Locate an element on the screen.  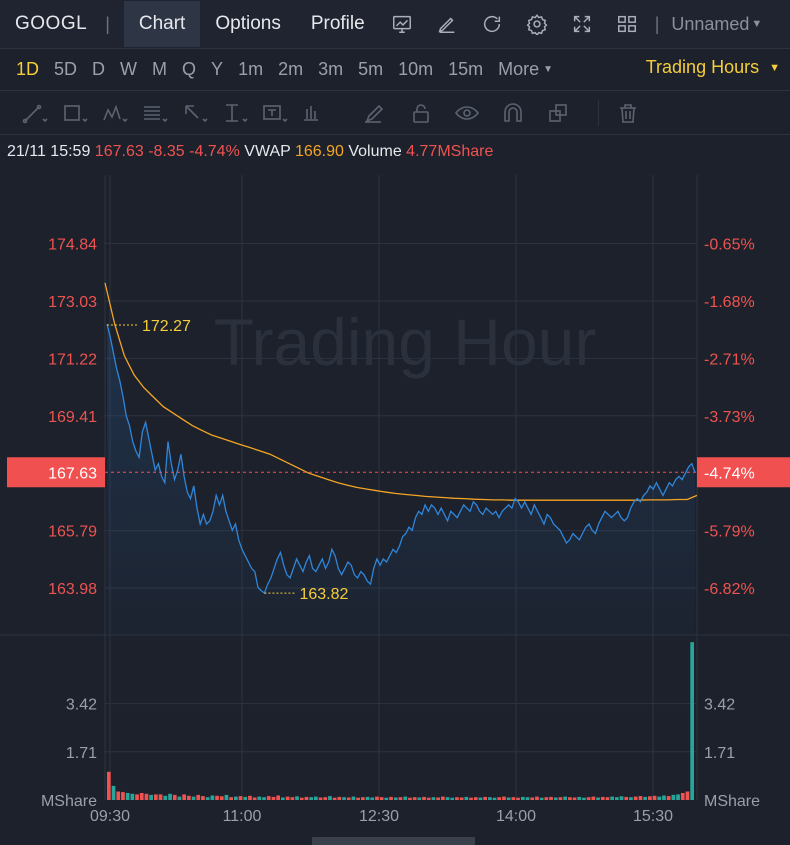
trash-icon is located at coordinates (628, 113).